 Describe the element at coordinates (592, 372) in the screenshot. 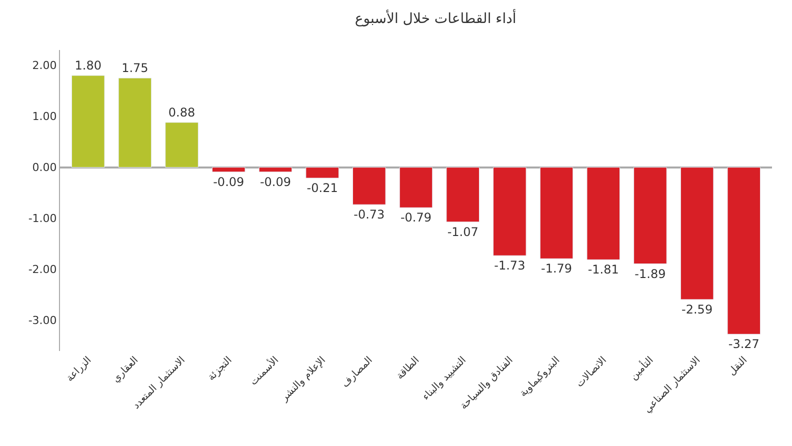

I see `x-tick-label: الاتصالات` at that location.